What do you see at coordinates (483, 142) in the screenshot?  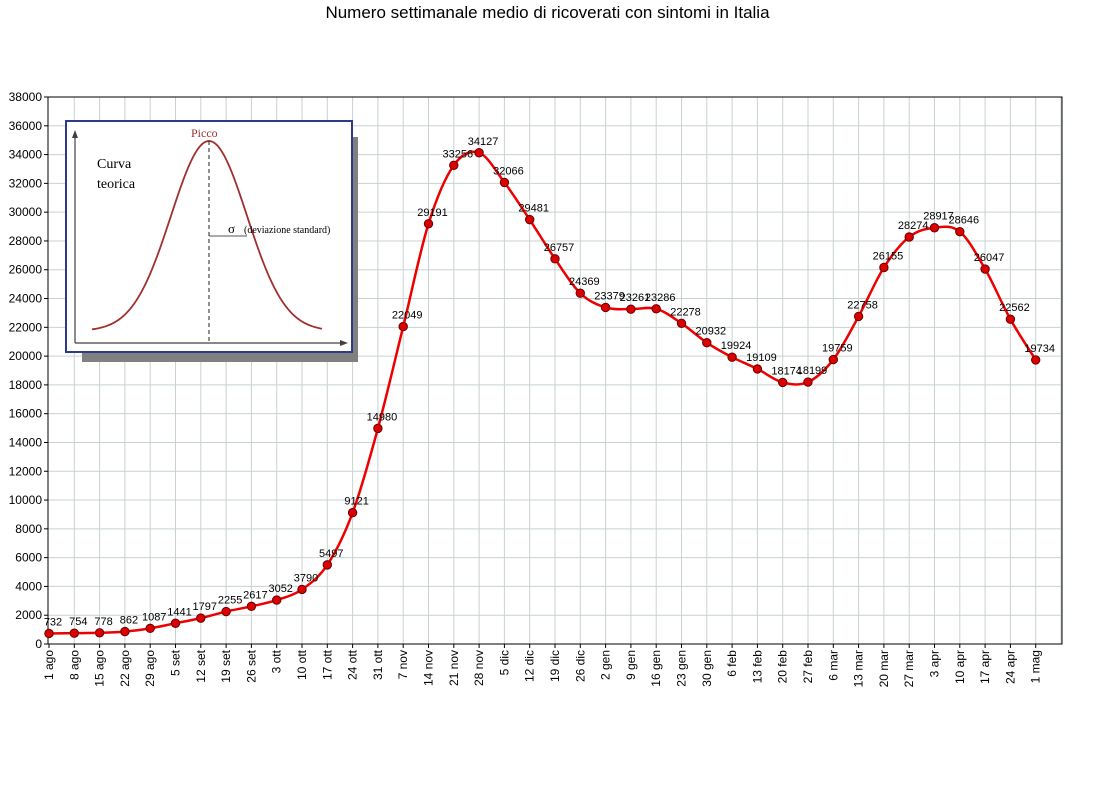 I see `data-label: 34127` at bounding box center [483, 142].